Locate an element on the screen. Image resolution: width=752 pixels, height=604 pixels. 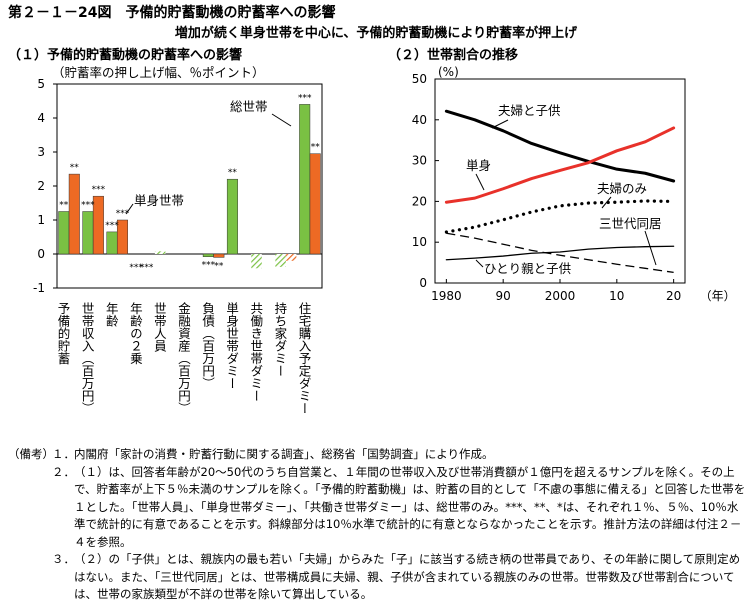
y-tick-label: 40 is located at coordinates (419, 120).